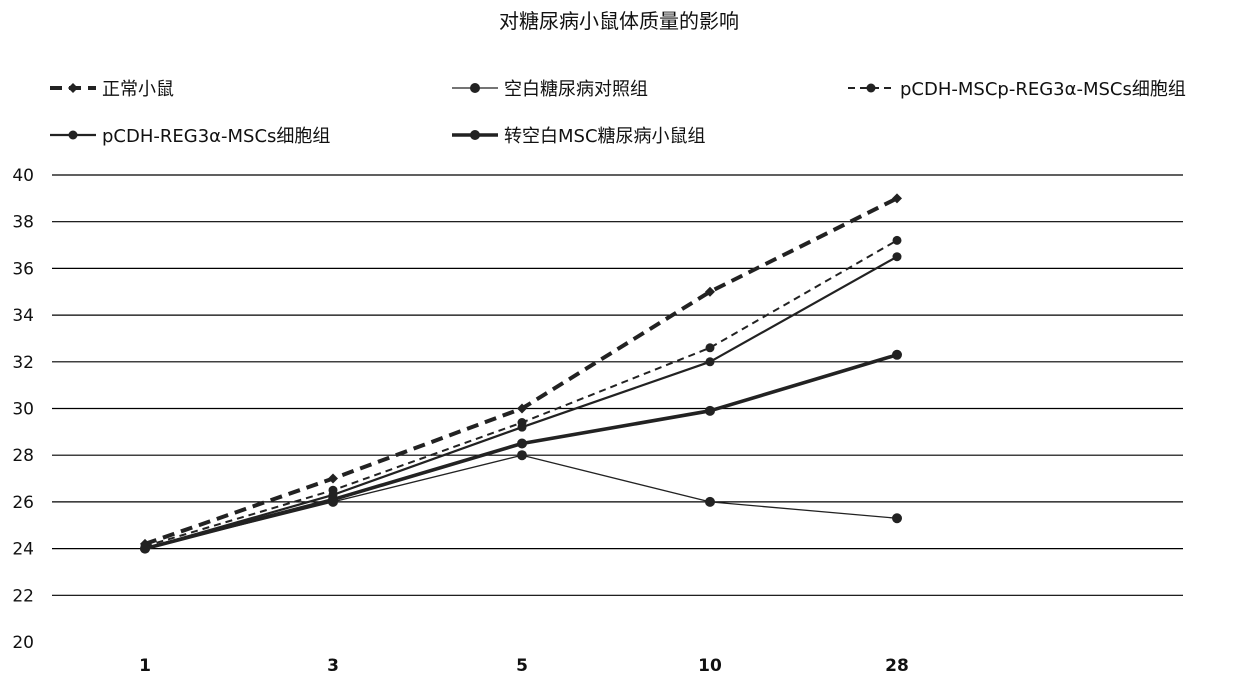  I want to click on legend-label: 正常小鼠, so click(138, 89).